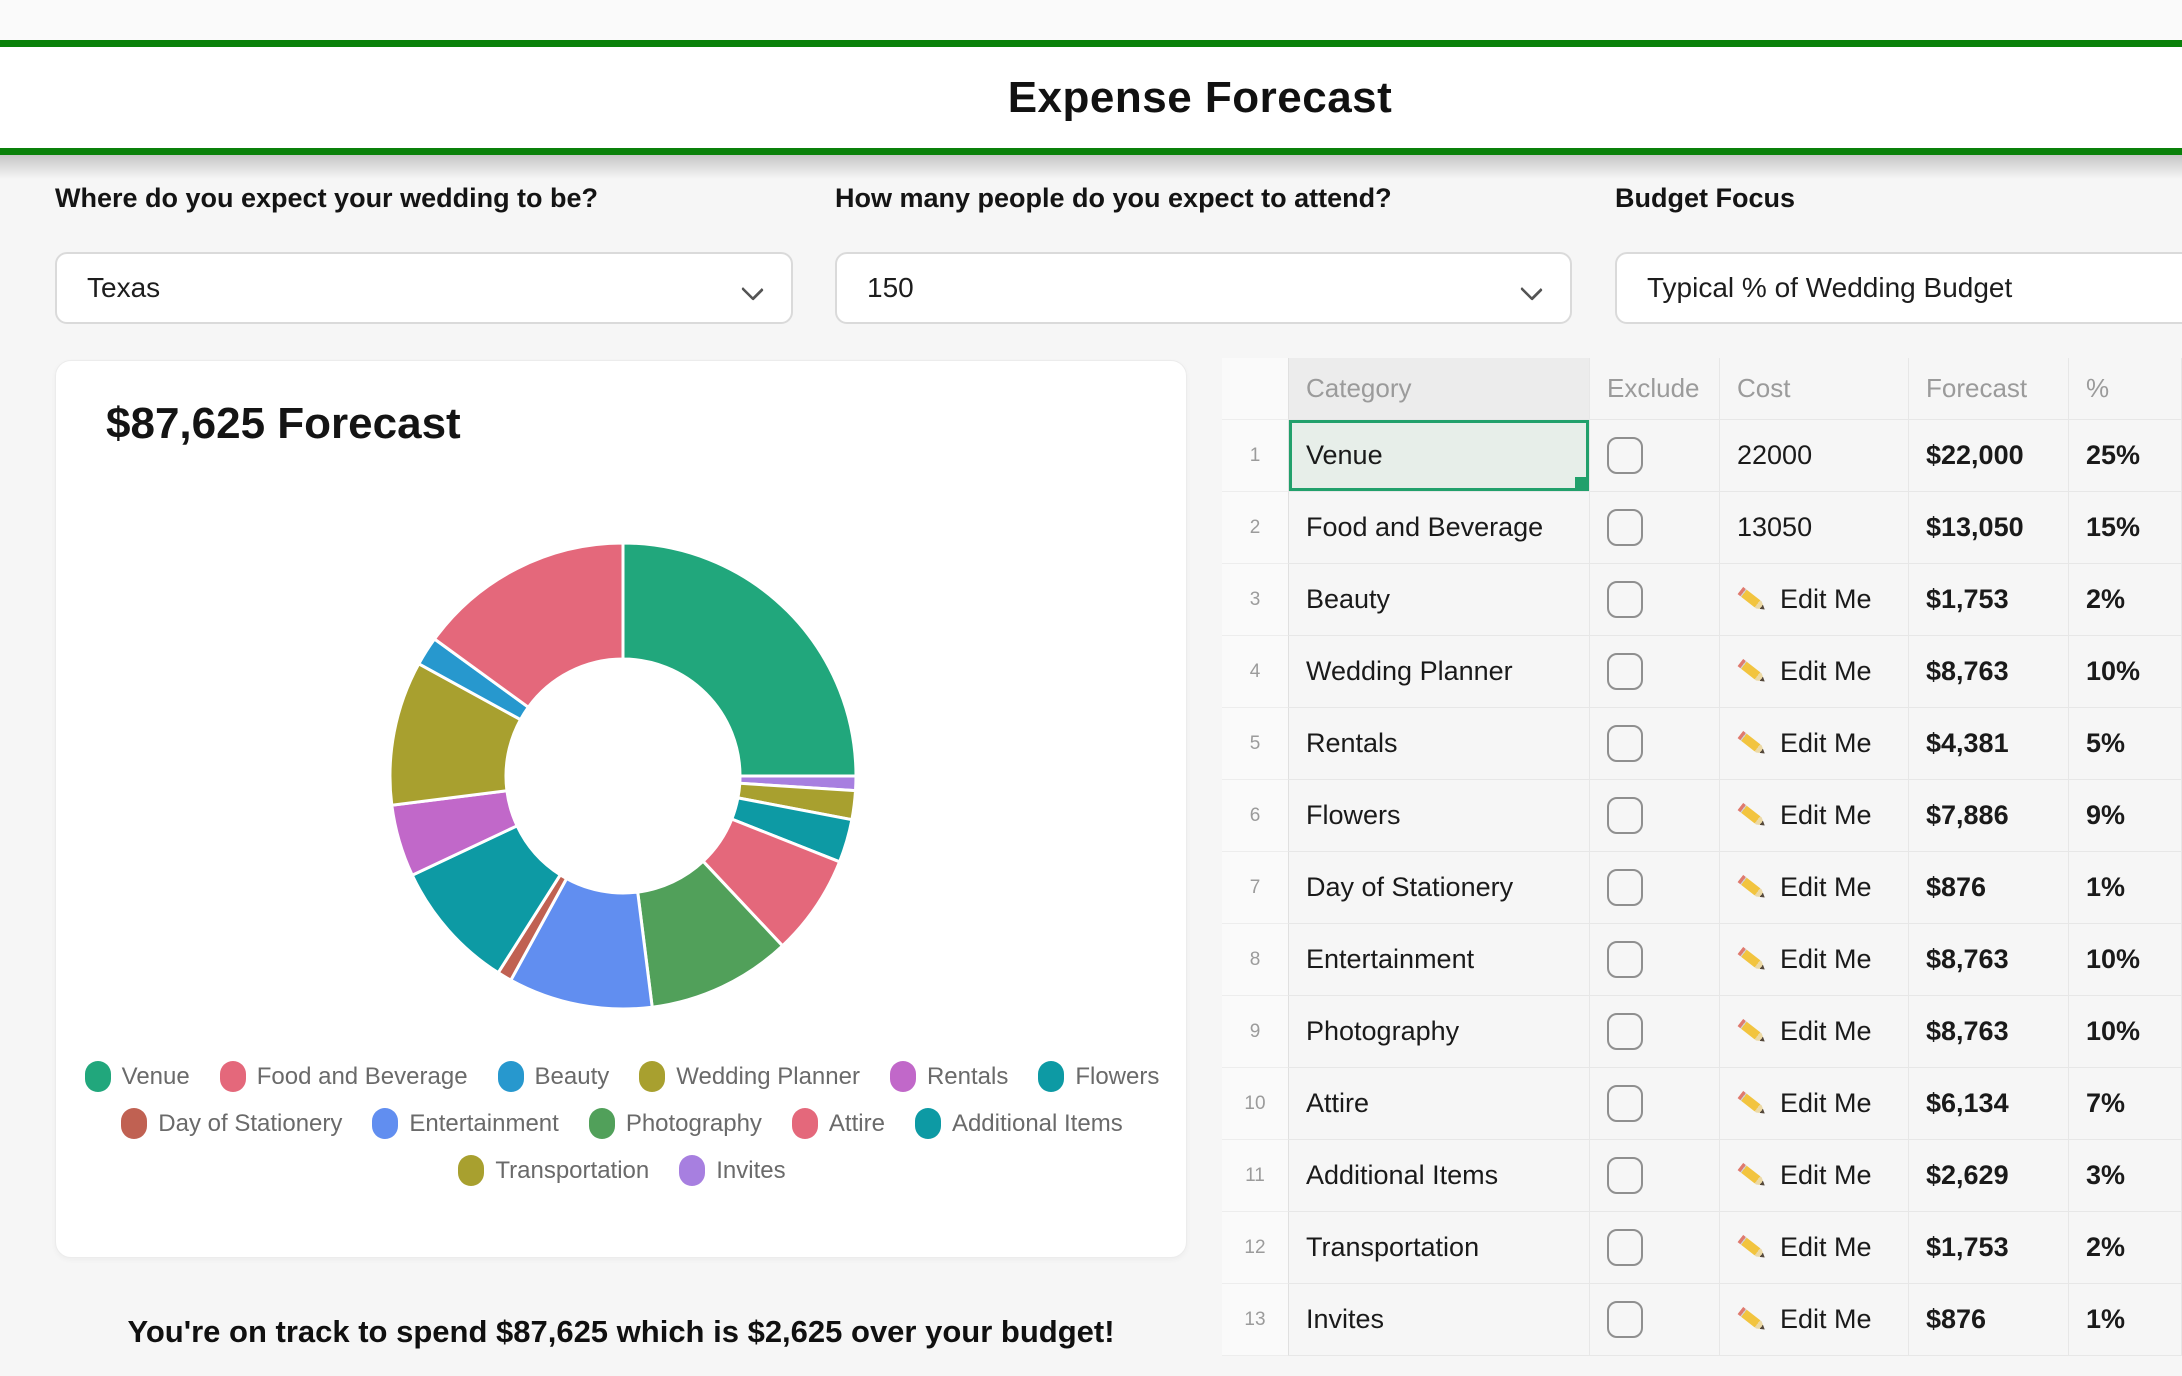  I want to click on category-cell-flowers: Flowers, so click(1439, 816).